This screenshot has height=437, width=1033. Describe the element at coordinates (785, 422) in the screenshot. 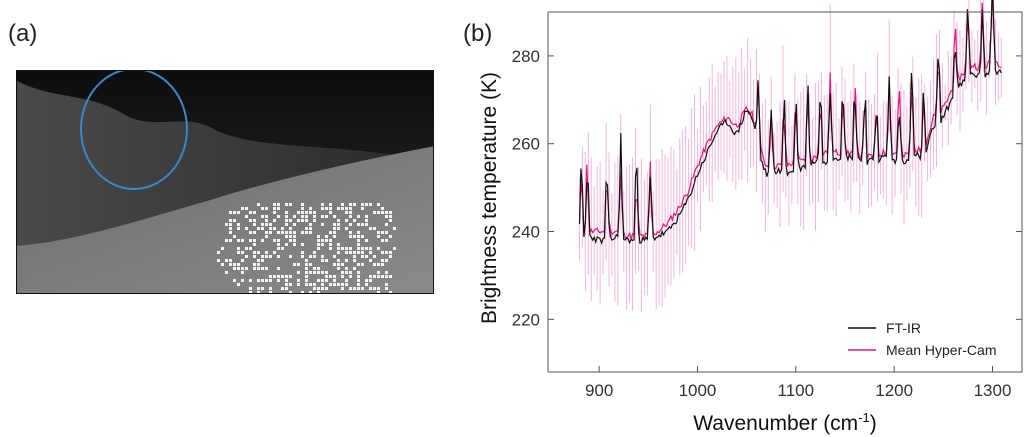

I see `x-axis-title: Wavenumber (cm-1)` at that location.